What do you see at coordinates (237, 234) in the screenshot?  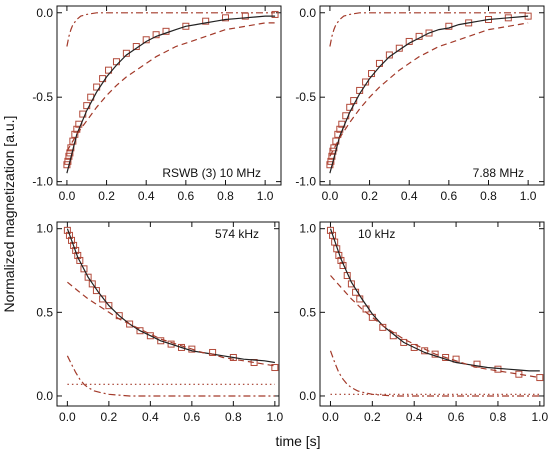 I see `panel-annotation: 574 kHz` at bounding box center [237, 234].